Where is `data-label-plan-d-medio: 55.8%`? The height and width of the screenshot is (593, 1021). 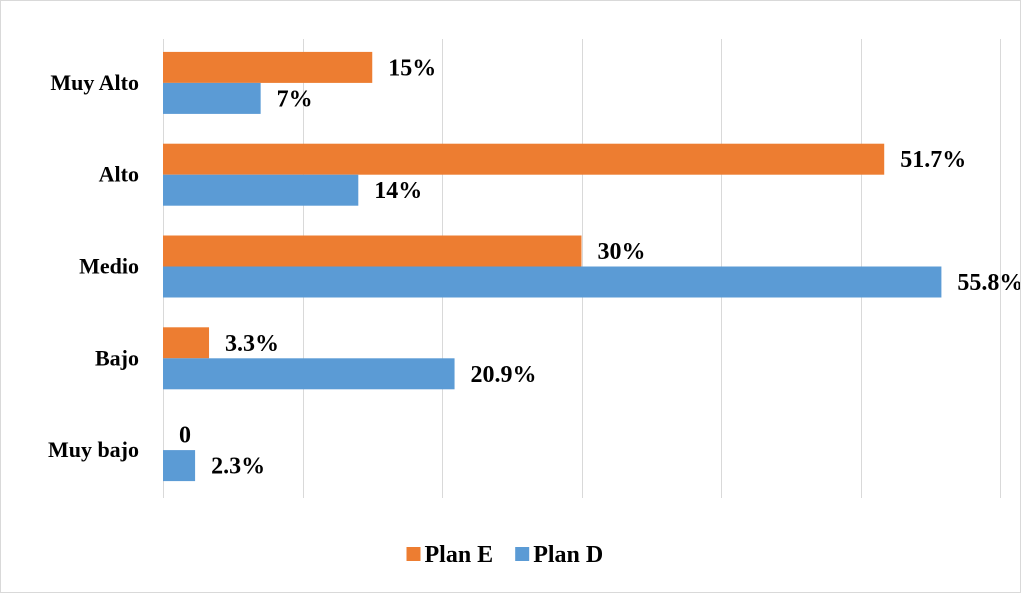 data-label-plan-d-medio: 55.8% is located at coordinates (988, 283).